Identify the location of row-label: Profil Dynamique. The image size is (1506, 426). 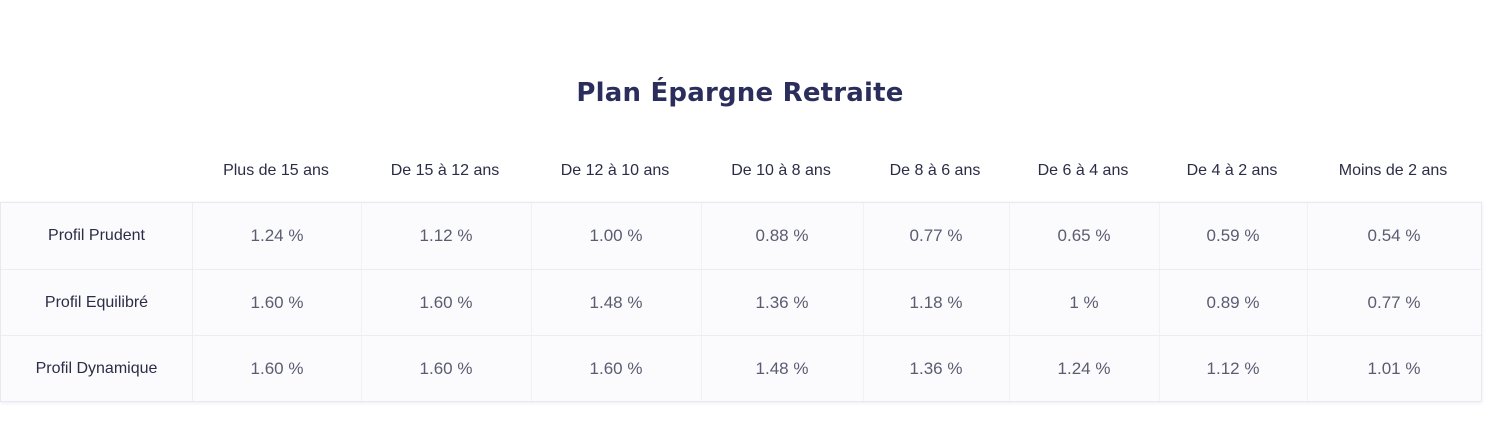
(97, 369).